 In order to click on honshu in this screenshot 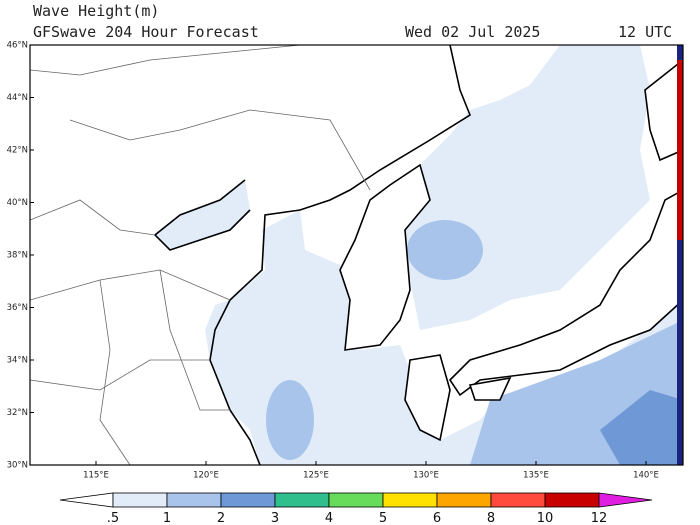, I will do `click(565, 293)`.